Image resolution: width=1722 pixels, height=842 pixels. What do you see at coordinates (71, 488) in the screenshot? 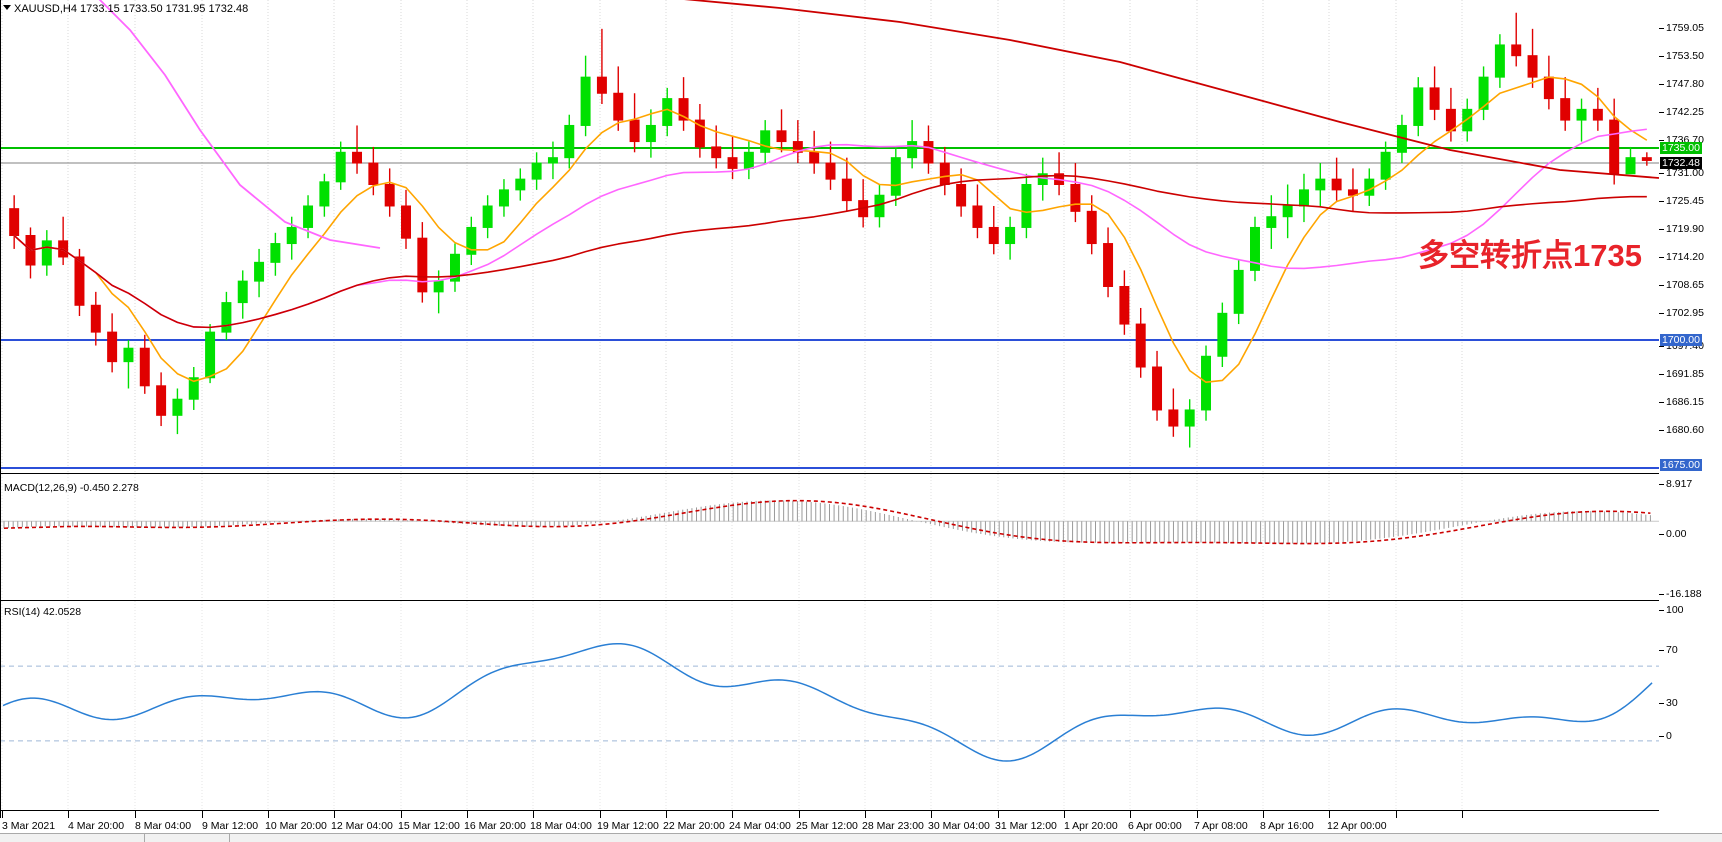
I see `macd-header: MACD(12,26,9) -0.450 2.278` at bounding box center [71, 488].